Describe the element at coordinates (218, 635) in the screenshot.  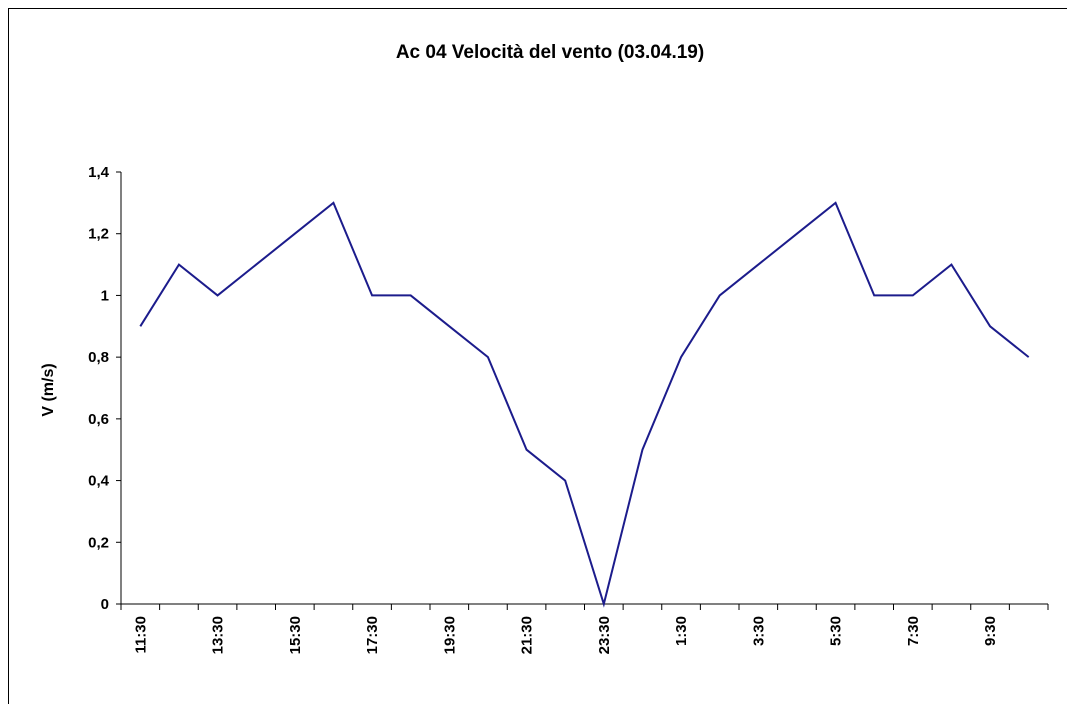
I see `x-tick-label: 13:30` at that location.